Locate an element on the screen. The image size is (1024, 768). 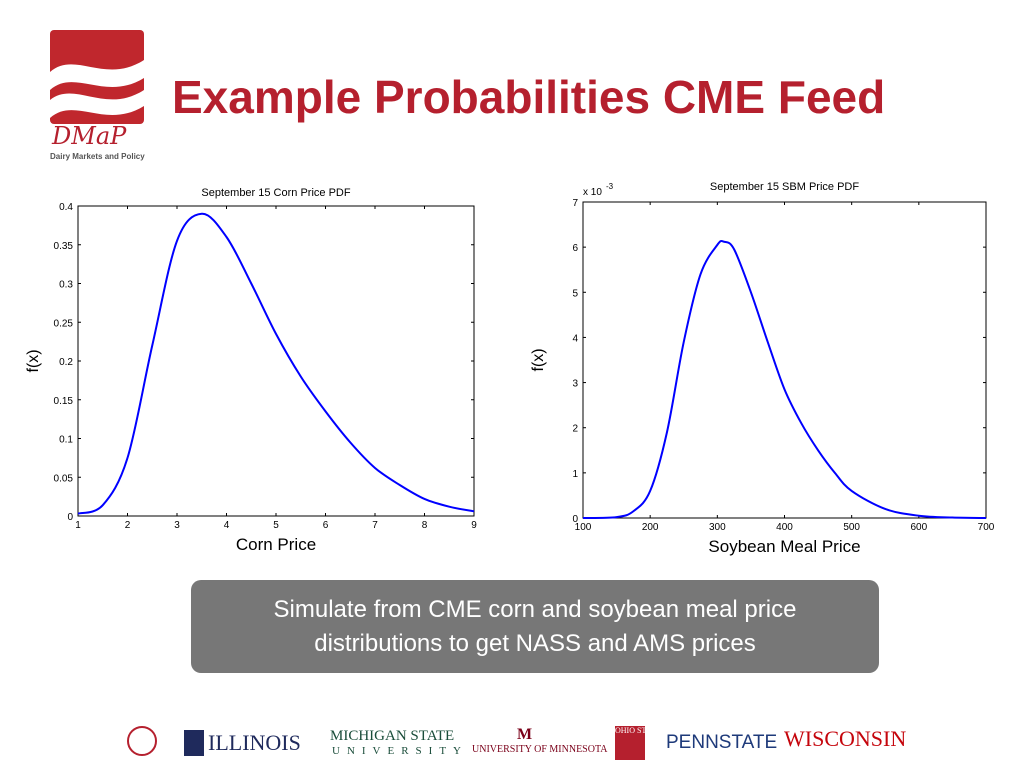
y-tick-label: 7 is located at coordinates (575, 203).